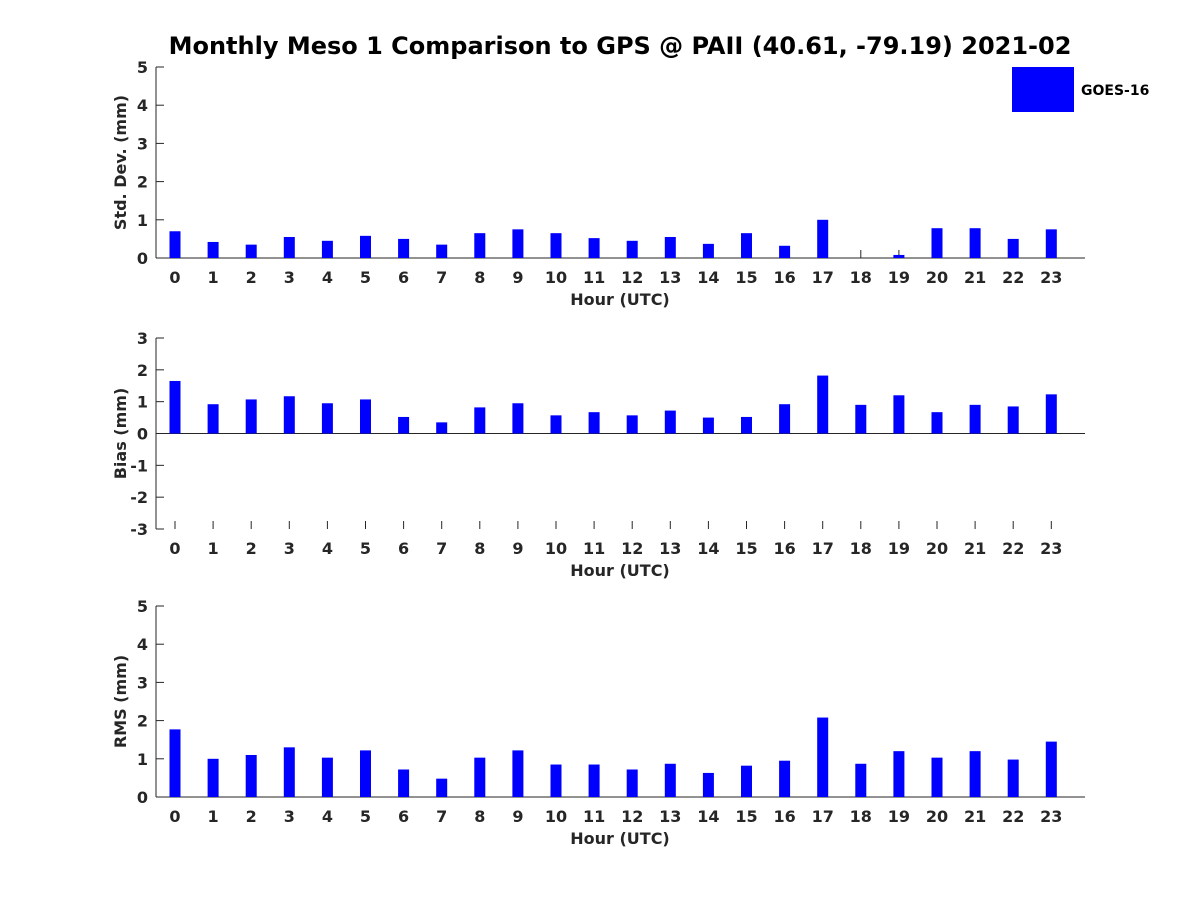  Describe the element at coordinates (594, 277) in the screenshot. I see `x-tick-label: 11` at that location.